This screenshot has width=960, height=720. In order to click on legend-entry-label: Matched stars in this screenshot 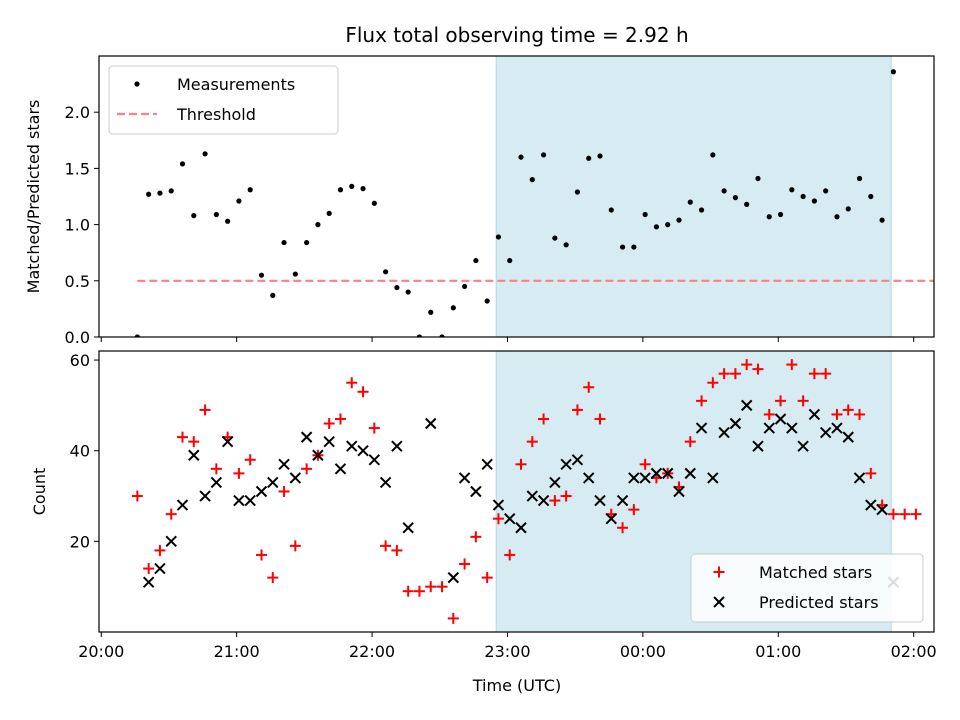, I will do `click(815, 572)`.